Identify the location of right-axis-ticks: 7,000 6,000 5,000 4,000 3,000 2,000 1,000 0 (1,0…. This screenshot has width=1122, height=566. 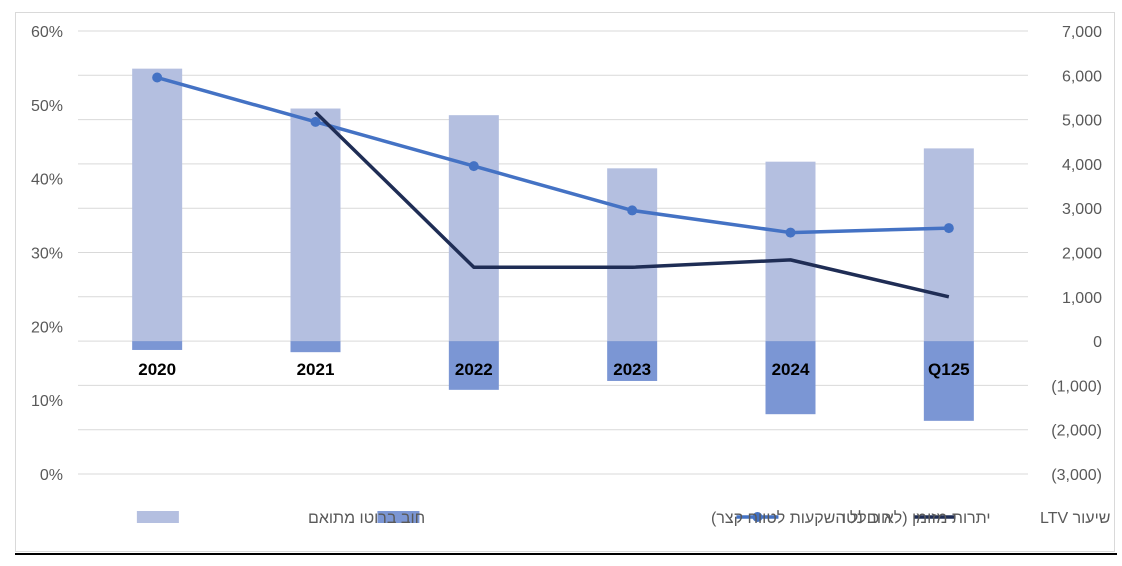
(1076, 254).